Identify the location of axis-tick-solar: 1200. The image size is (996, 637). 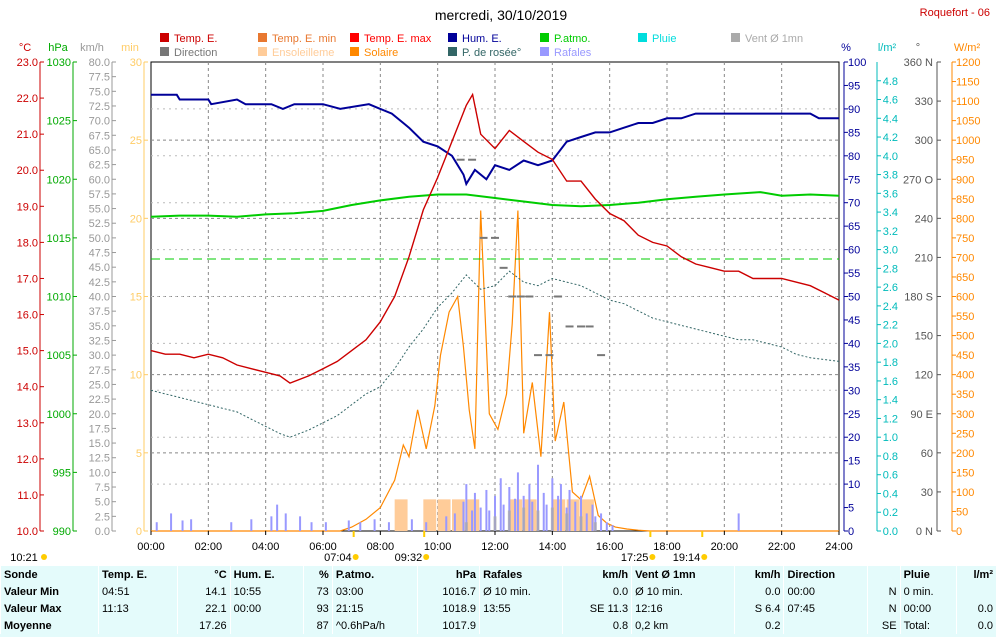
(968, 63).